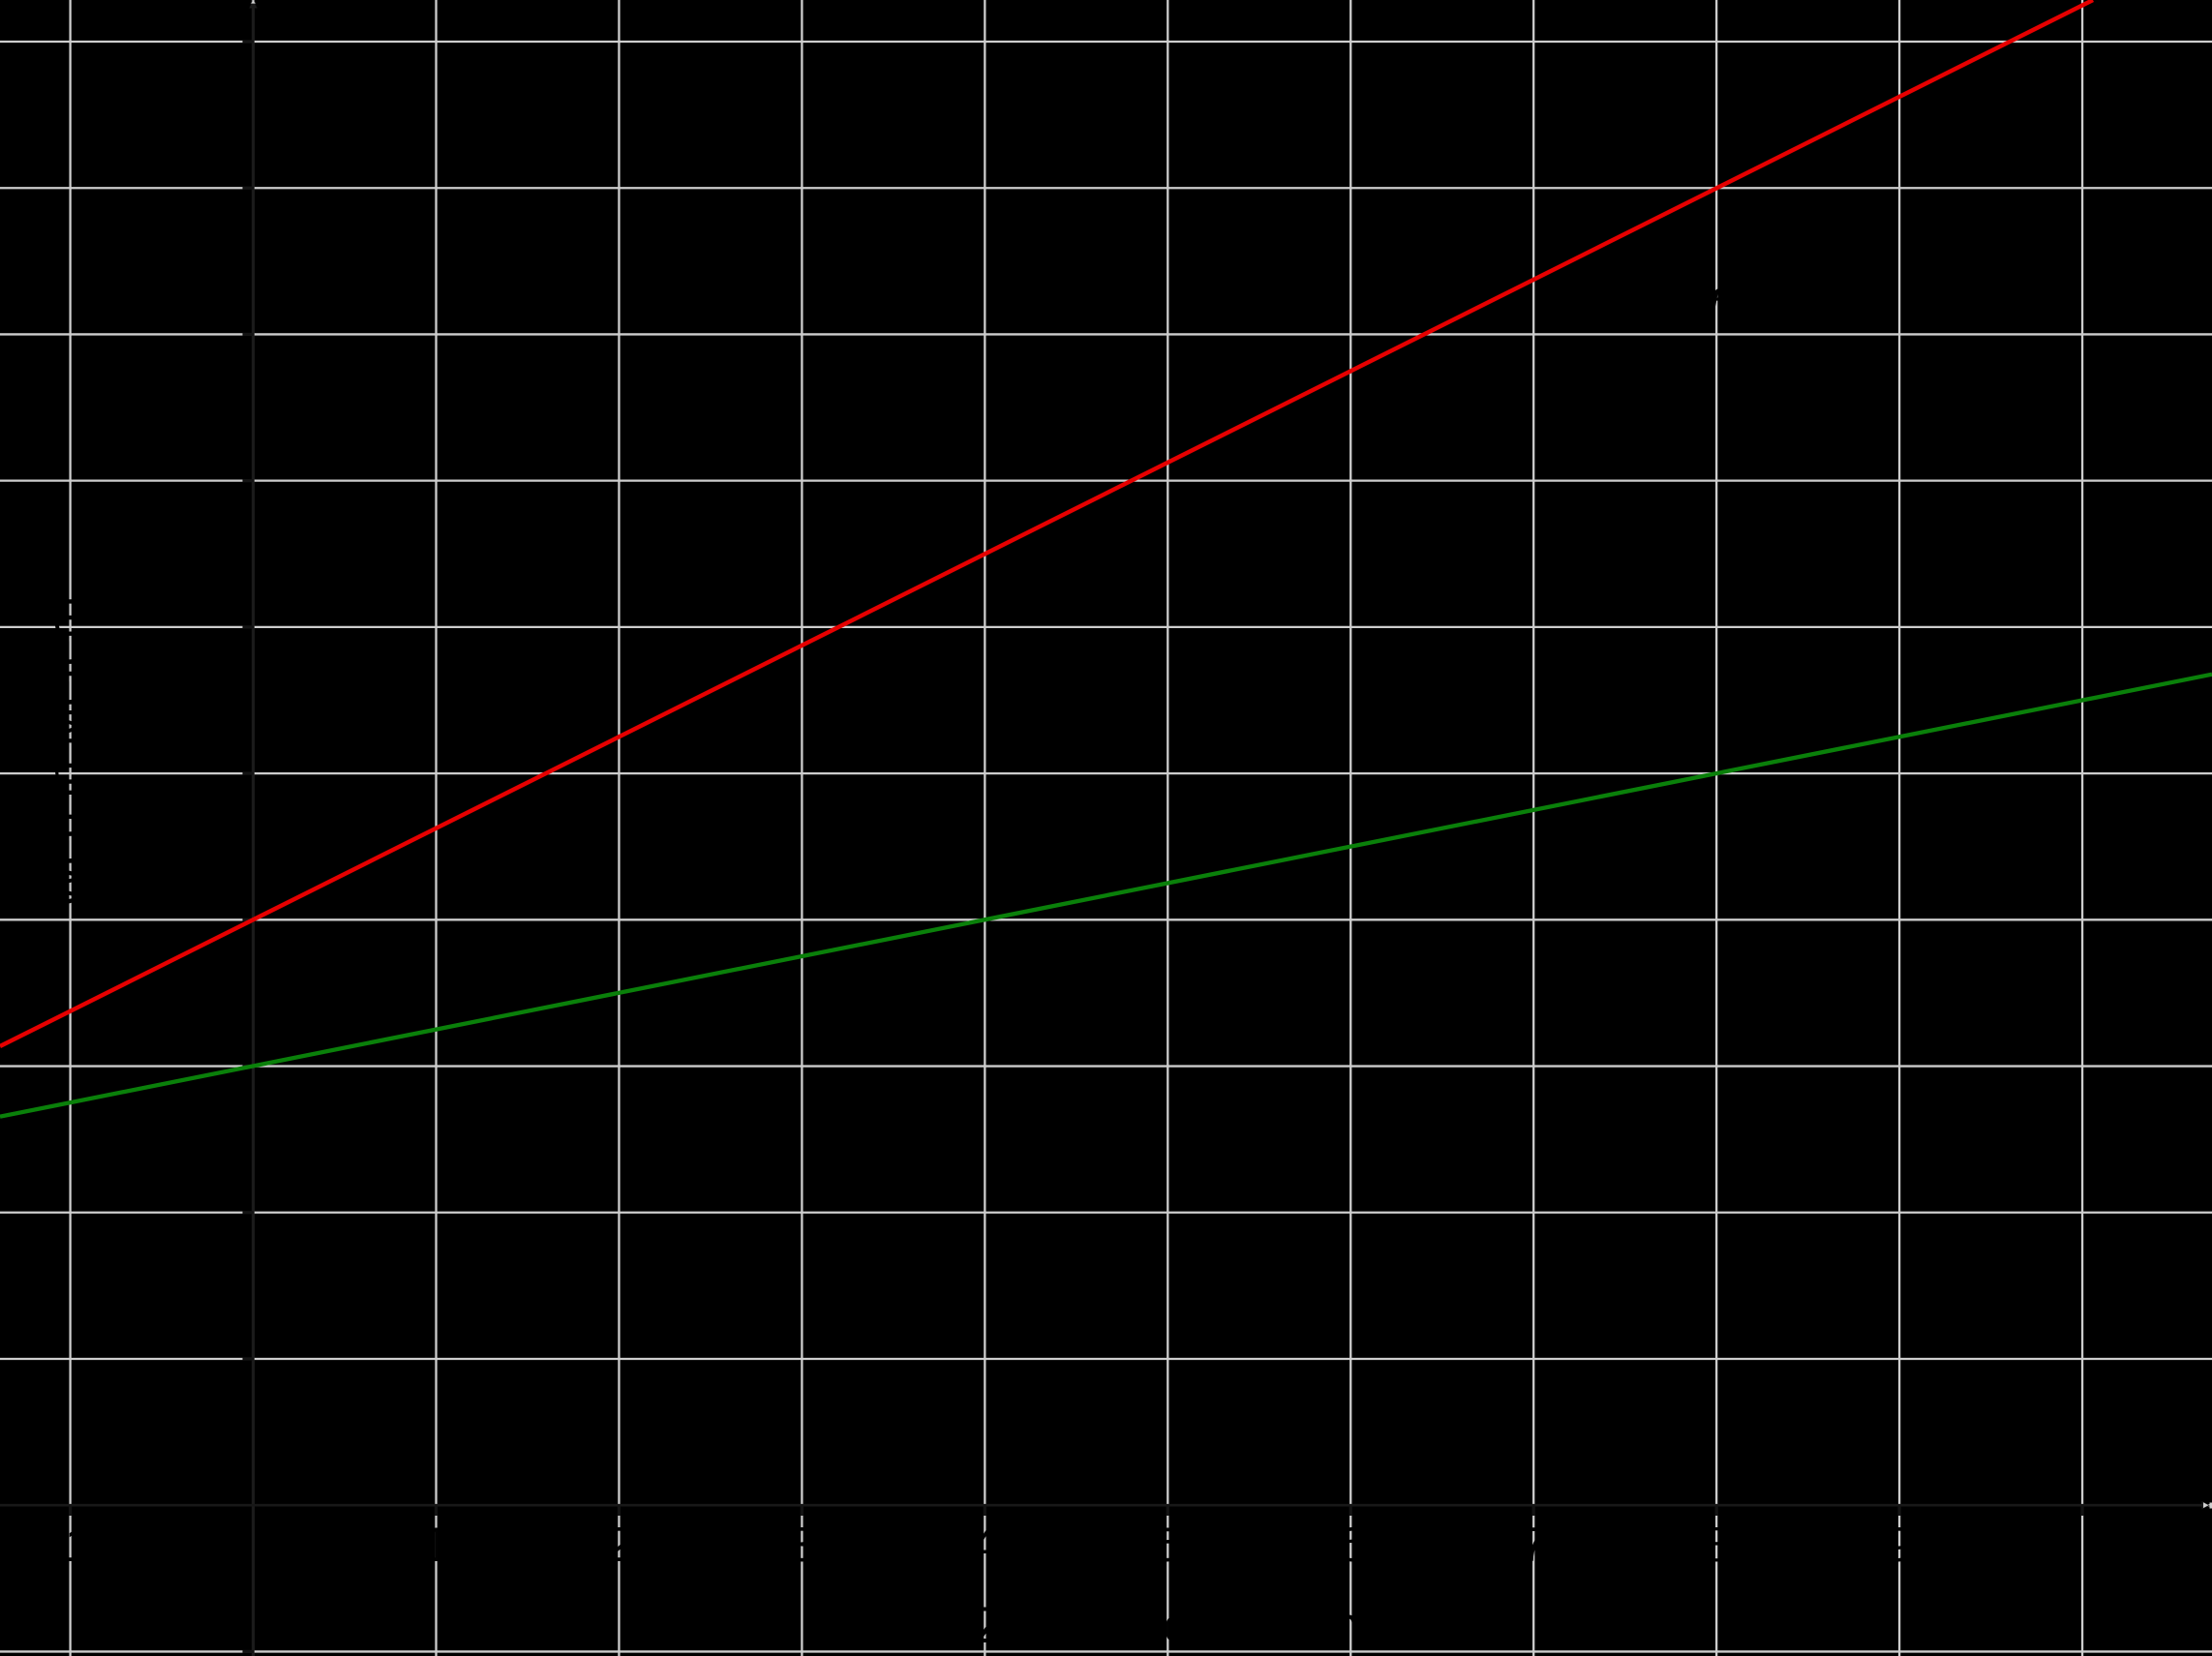 The height and width of the screenshot is (1656, 2212). What do you see at coordinates (984, 1545) in the screenshot?
I see `svg-text: 4` at bounding box center [984, 1545].